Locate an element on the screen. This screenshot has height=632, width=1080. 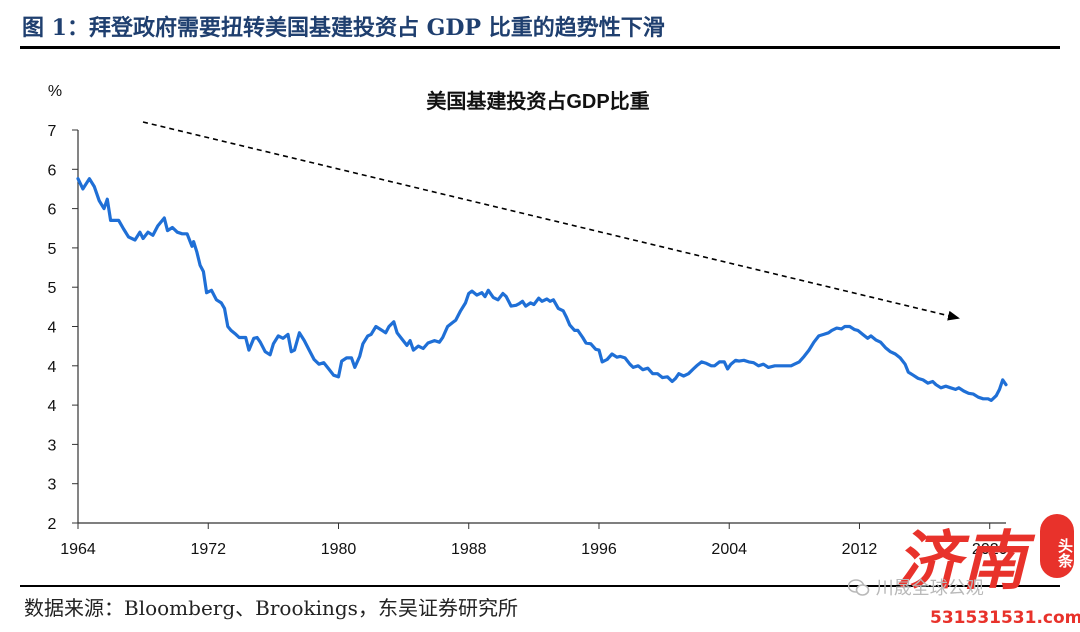
watermark-logo: 济南 is located at coordinates (962, 561).